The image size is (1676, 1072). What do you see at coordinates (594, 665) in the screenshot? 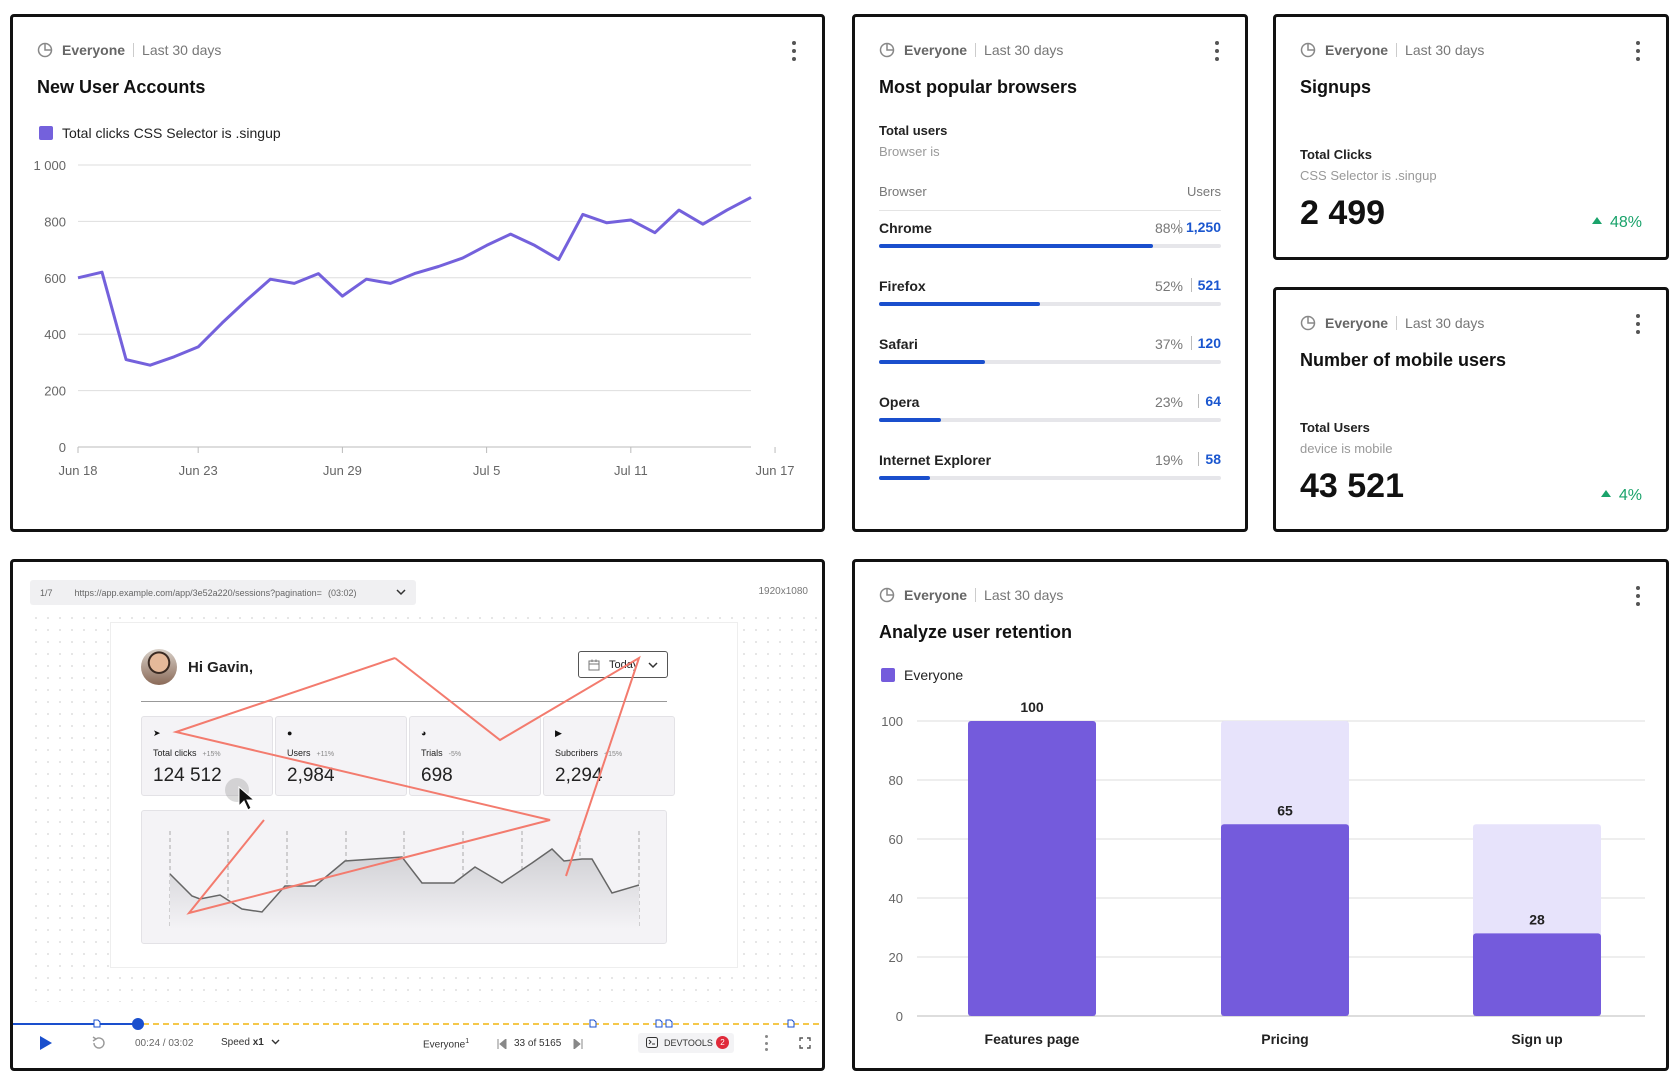
I see `calendar-icon` at bounding box center [594, 665].